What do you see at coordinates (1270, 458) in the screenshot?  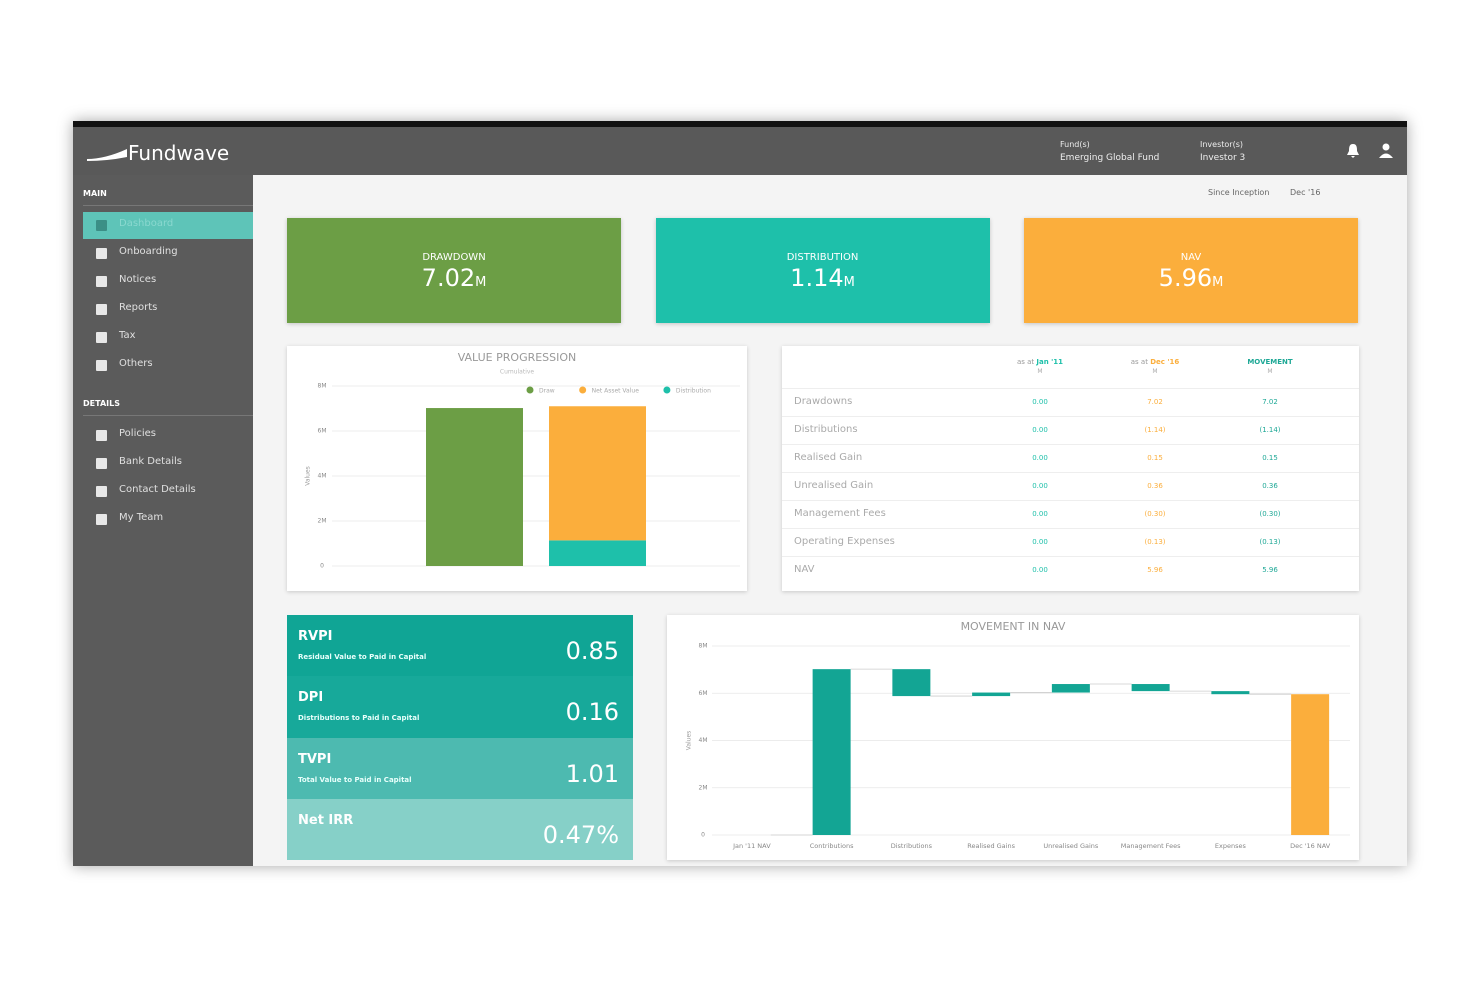 I see `table-cell: 0.15` at bounding box center [1270, 458].